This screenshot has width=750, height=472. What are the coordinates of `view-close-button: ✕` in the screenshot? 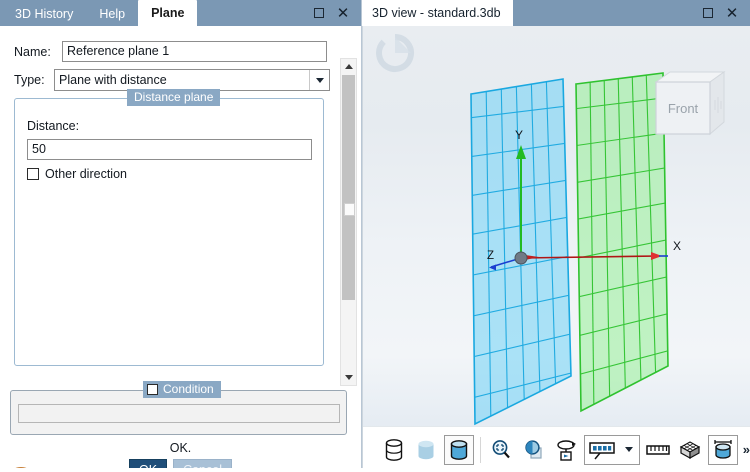 It's located at (732, 13).